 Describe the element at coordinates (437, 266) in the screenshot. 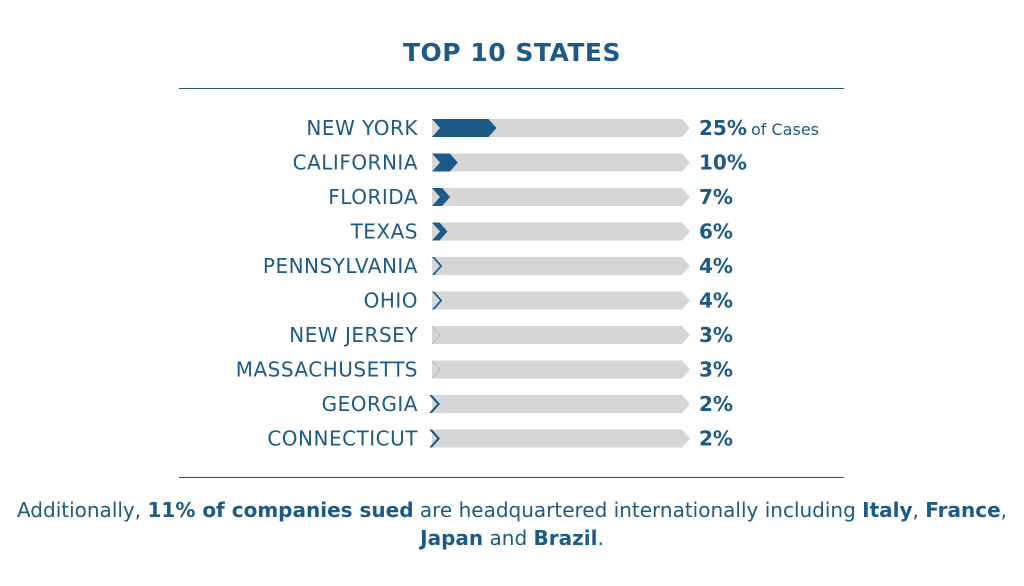

I see `bar-fill-pennsylvania` at that location.